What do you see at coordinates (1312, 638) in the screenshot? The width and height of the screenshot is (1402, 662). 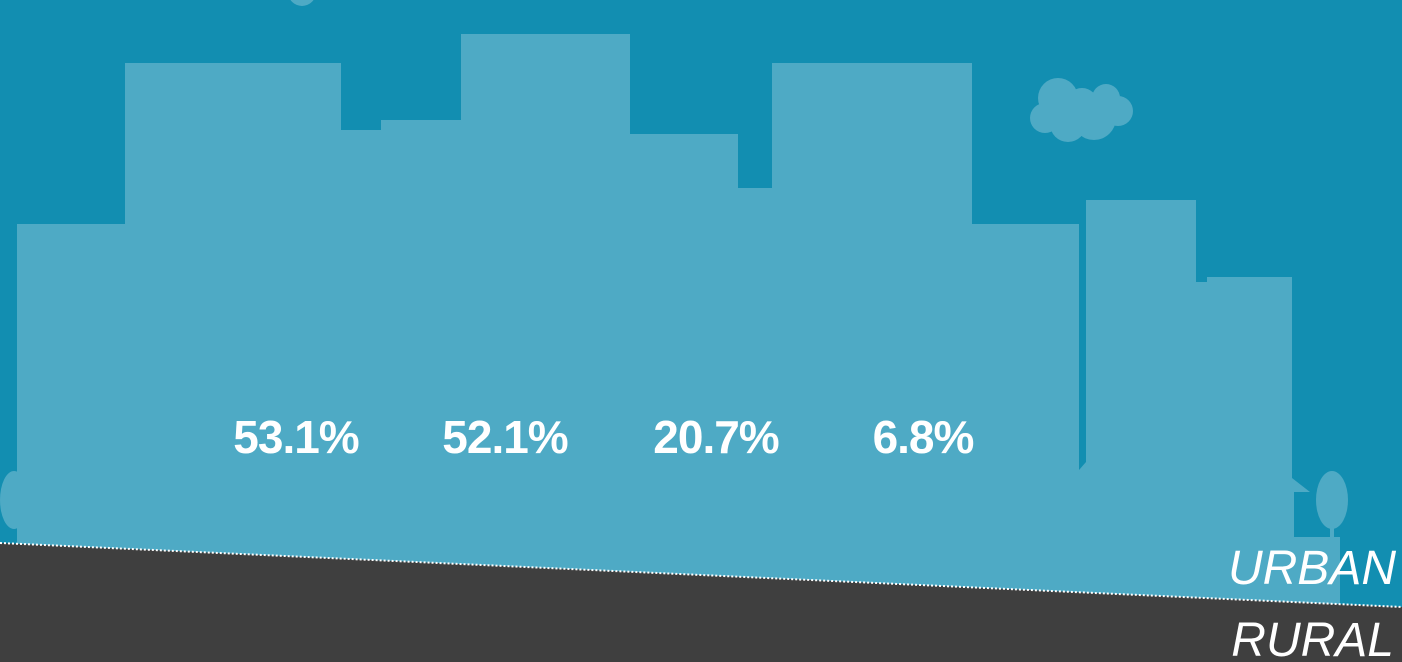 I see `rural-label: RURAL` at bounding box center [1312, 638].